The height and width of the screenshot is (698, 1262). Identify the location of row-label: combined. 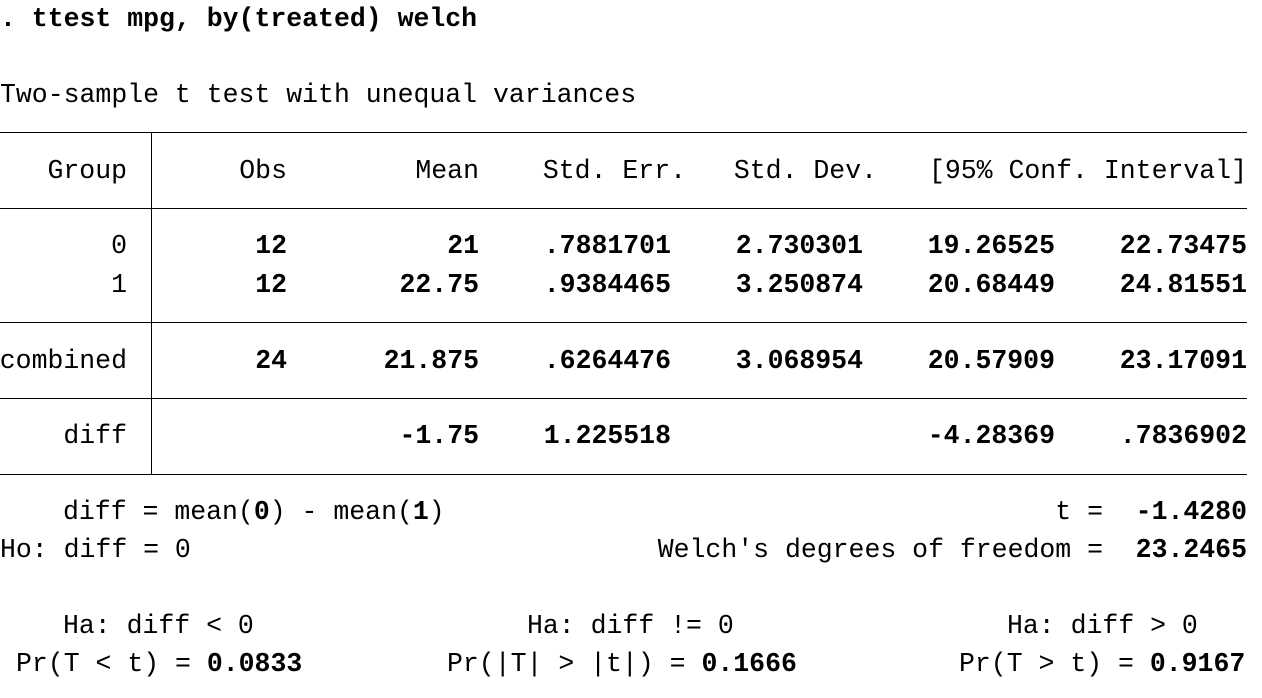
(63, 361).